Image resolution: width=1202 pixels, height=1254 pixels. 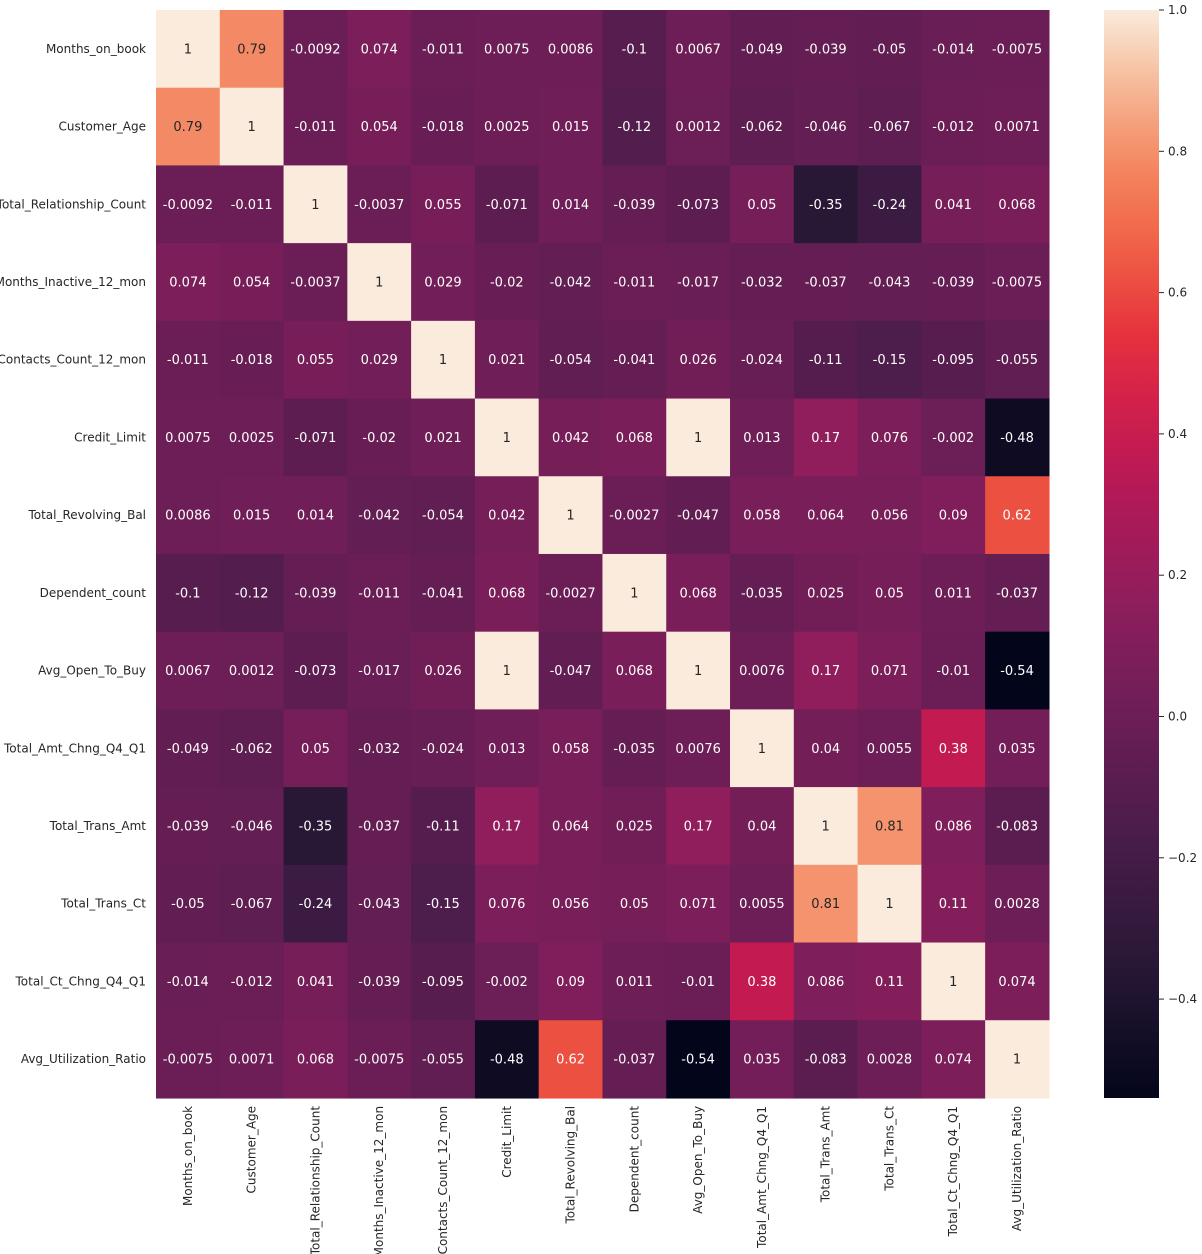 What do you see at coordinates (889, 1149) in the screenshot?
I see `x-tick-label: Total_Trans_Ct` at bounding box center [889, 1149].